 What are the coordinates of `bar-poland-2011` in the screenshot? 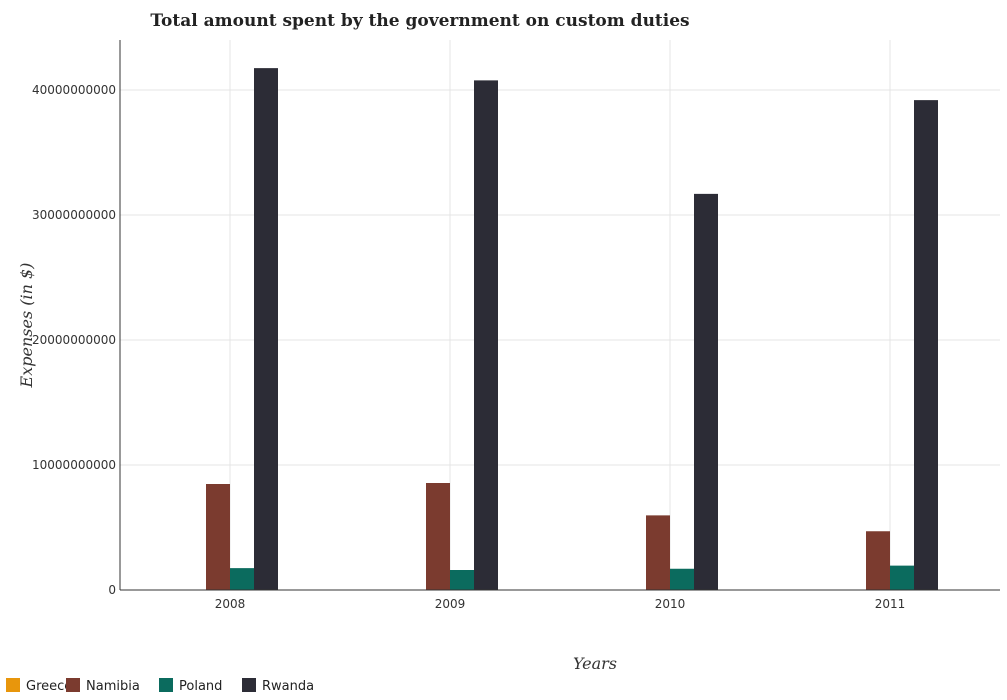 It's located at (902, 577).